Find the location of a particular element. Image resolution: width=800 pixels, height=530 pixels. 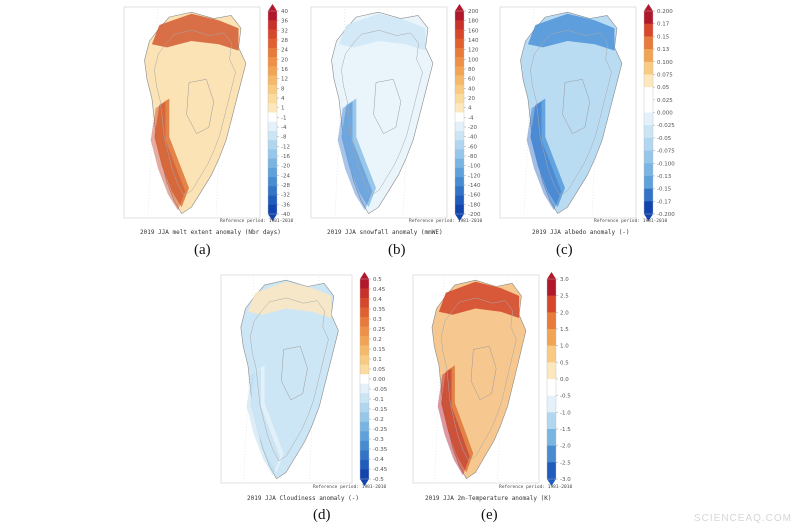

colorbar-tick-label: -0.200 is located at coordinates (666, 215).